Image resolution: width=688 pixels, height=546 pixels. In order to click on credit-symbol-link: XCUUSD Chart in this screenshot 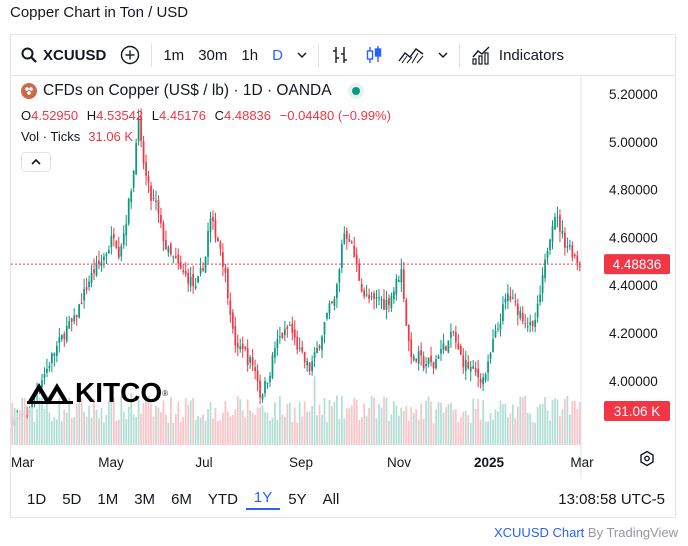, I will do `click(539, 532)`.